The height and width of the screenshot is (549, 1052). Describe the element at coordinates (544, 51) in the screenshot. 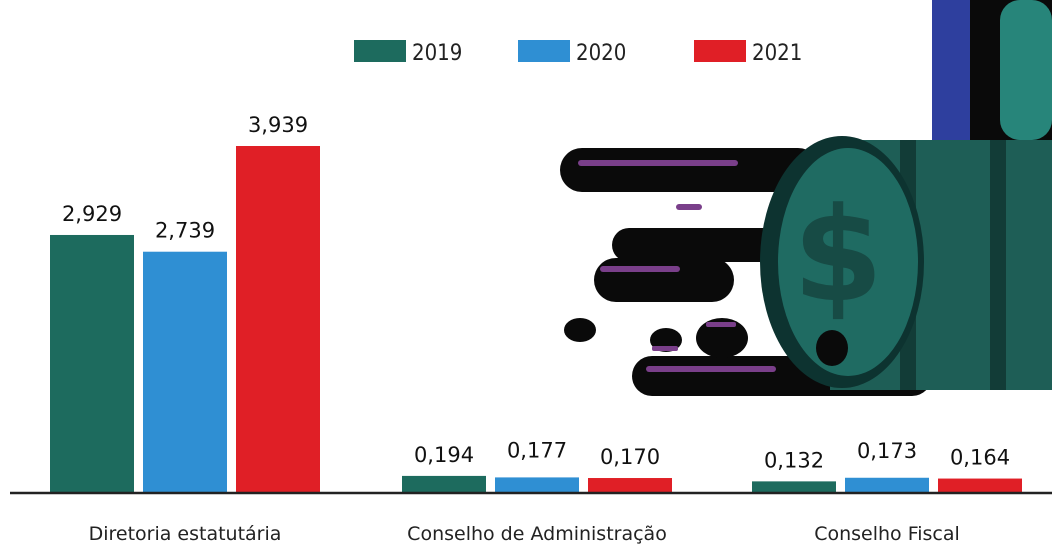

I see `legend-swatch-2020` at that location.